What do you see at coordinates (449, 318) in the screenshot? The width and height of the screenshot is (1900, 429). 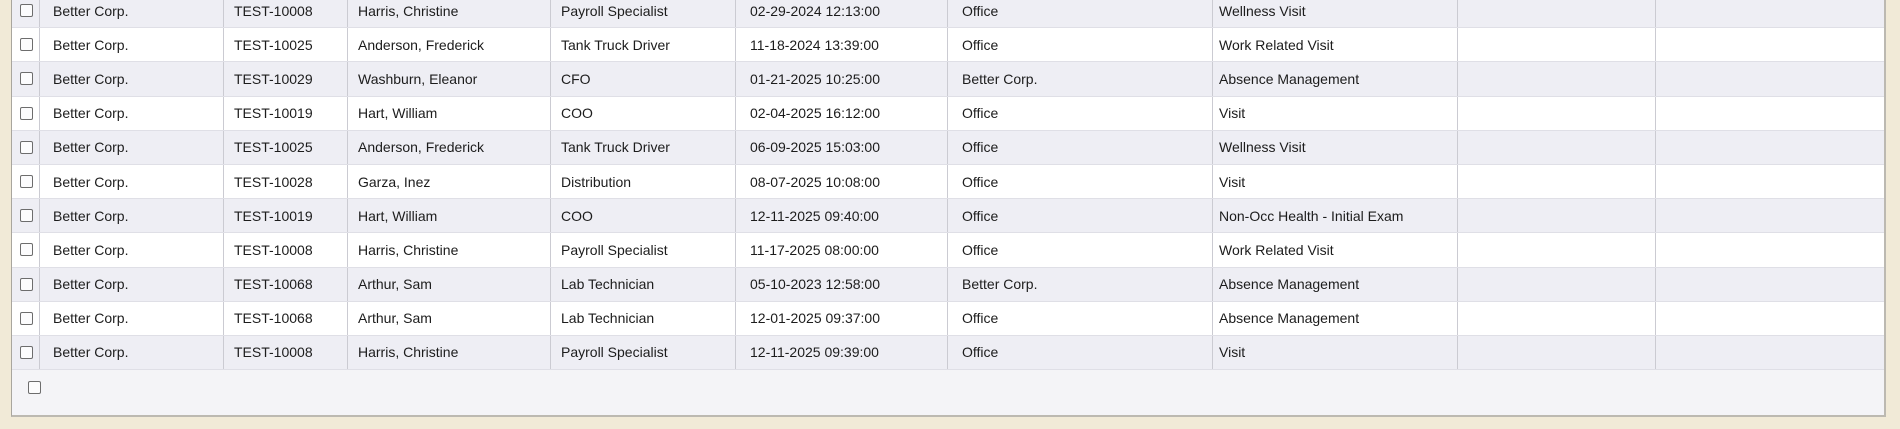 I see `cell-employee-name: Arthur, Sam` at bounding box center [449, 318].